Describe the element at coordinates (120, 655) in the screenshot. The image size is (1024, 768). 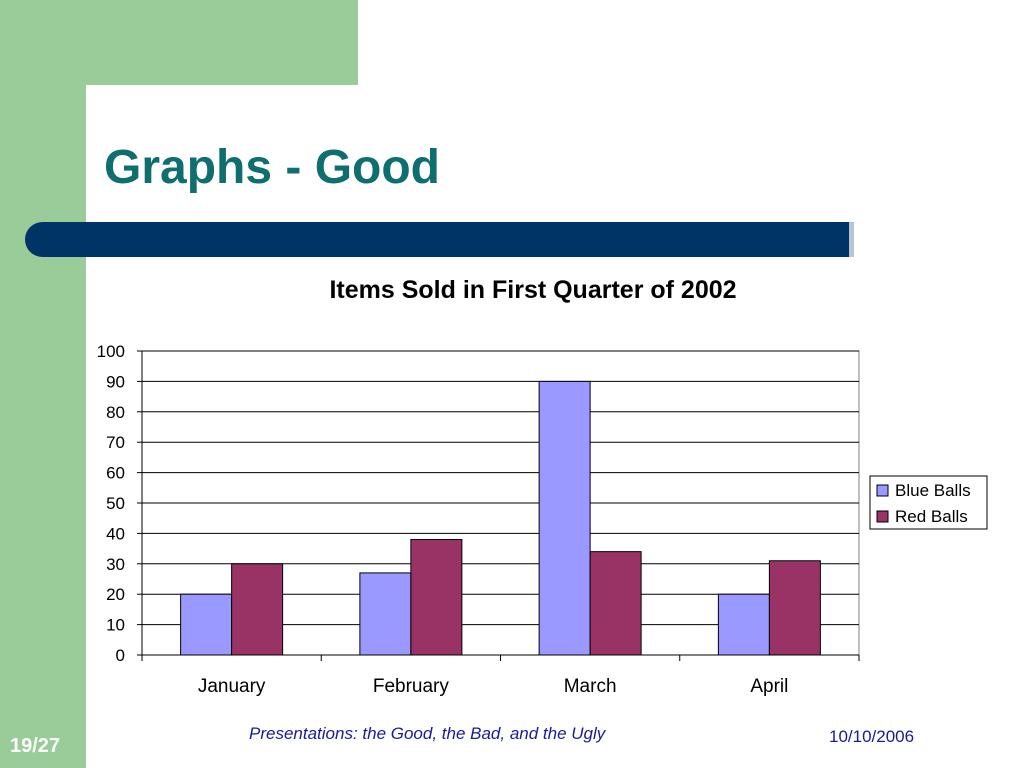
I see `y-tick-label: 0` at that location.